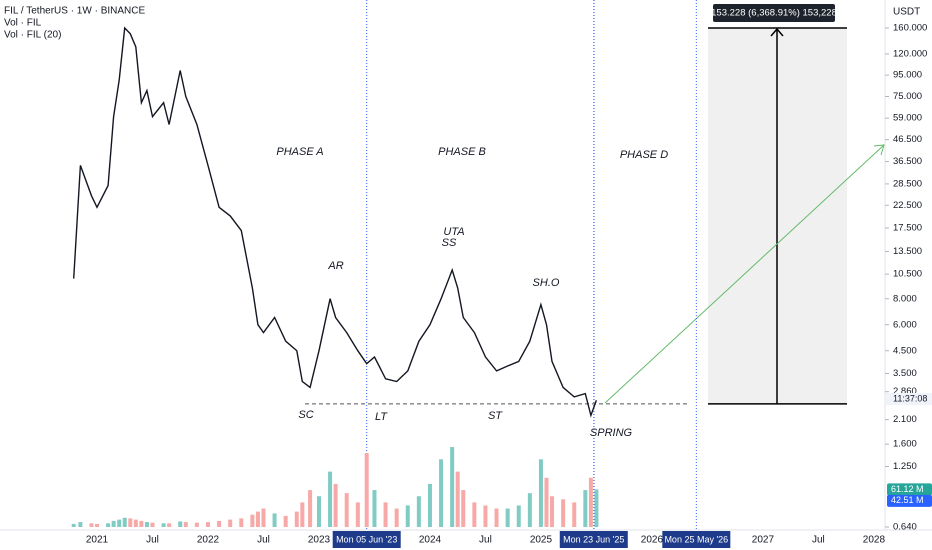 This screenshot has height=550, width=932. I want to click on projection-arrow, so click(744, 274).